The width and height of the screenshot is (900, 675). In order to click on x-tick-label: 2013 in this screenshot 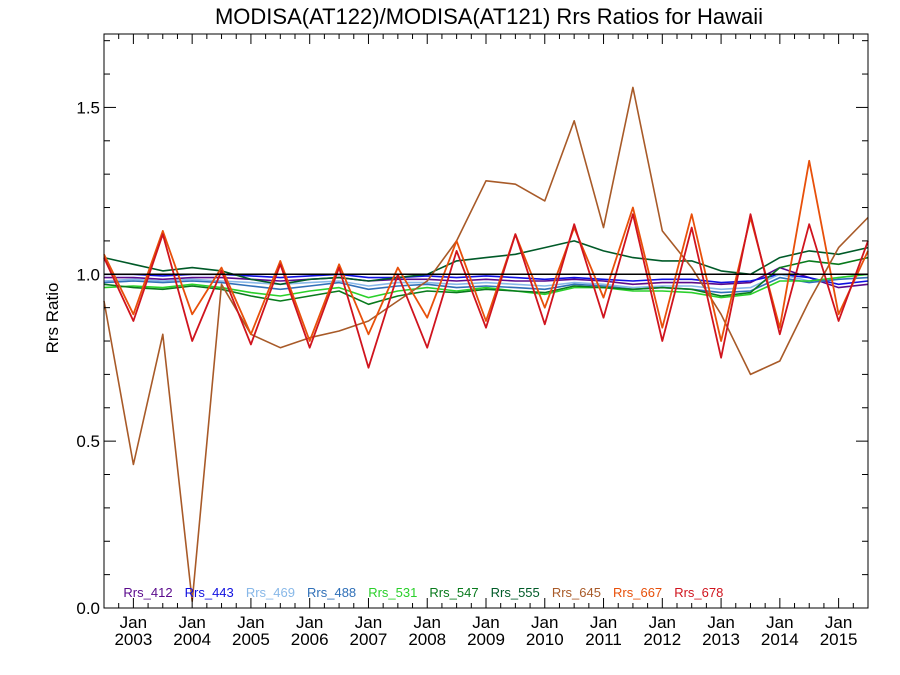, I will do `click(721, 639)`.